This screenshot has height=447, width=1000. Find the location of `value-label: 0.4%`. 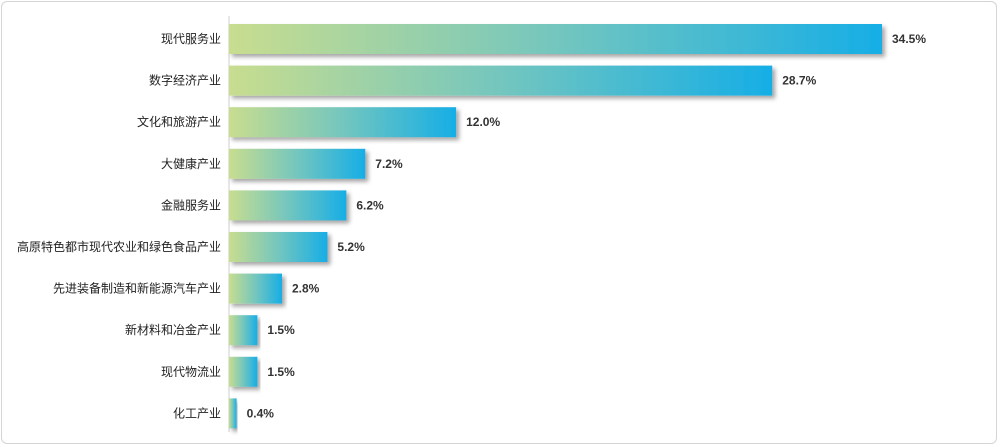

value-label: 0.4% is located at coordinates (261, 413).